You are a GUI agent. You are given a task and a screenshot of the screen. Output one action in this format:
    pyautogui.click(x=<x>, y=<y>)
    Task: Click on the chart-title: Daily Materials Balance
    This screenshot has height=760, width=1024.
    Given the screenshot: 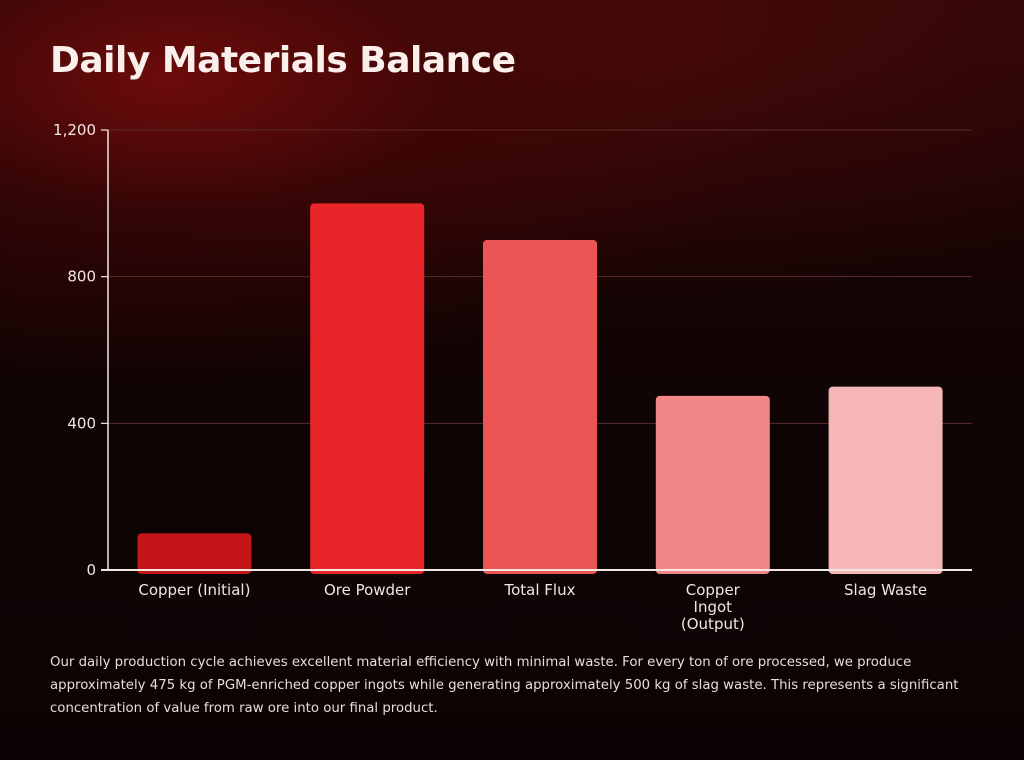 What is the action you would take?
    pyautogui.click(x=283, y=60)
    